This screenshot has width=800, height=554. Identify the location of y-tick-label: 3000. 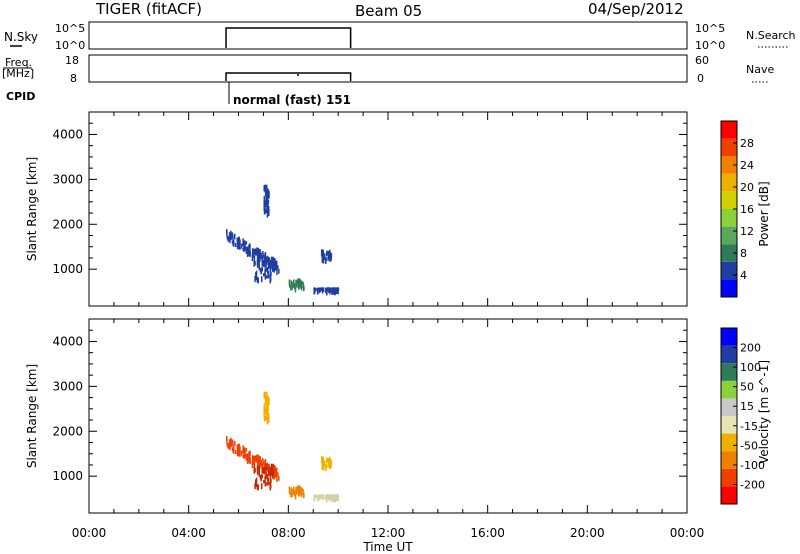
(67, 386).